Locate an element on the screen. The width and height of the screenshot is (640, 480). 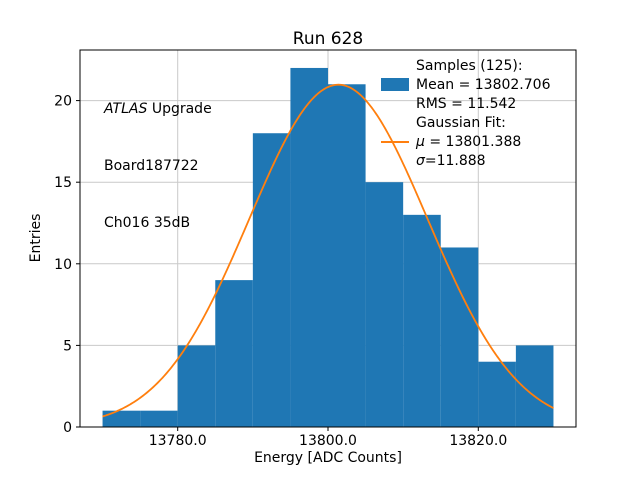
y-tick-label: 5 is located at coordinates (67, 346).